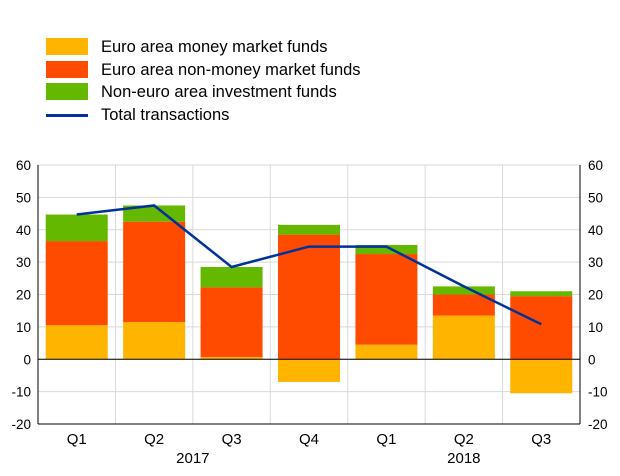  Describe the element at coordinates (595, 262) in the screenshot. I see `secondary-y-tick-label: 30` at that location.